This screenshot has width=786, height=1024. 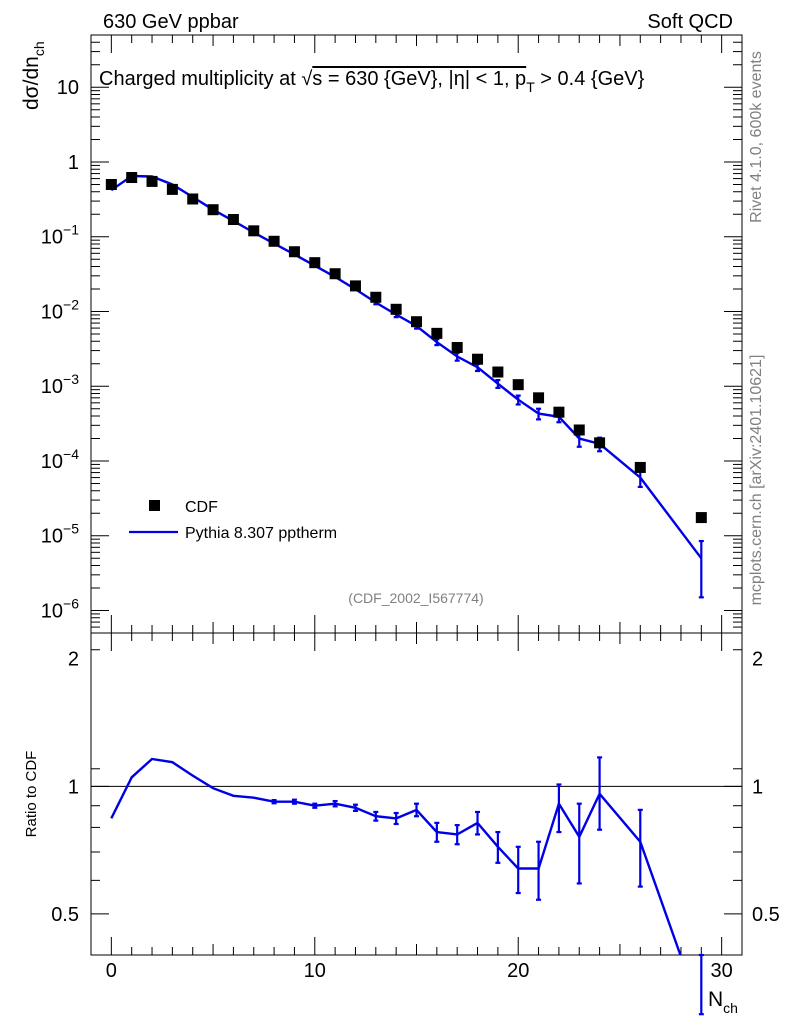 What do you see at coordinates (766, 787) in the screenshot?
I see `ratio-y-tick-labels-right: 210.5` at bounding box center [766, 787].